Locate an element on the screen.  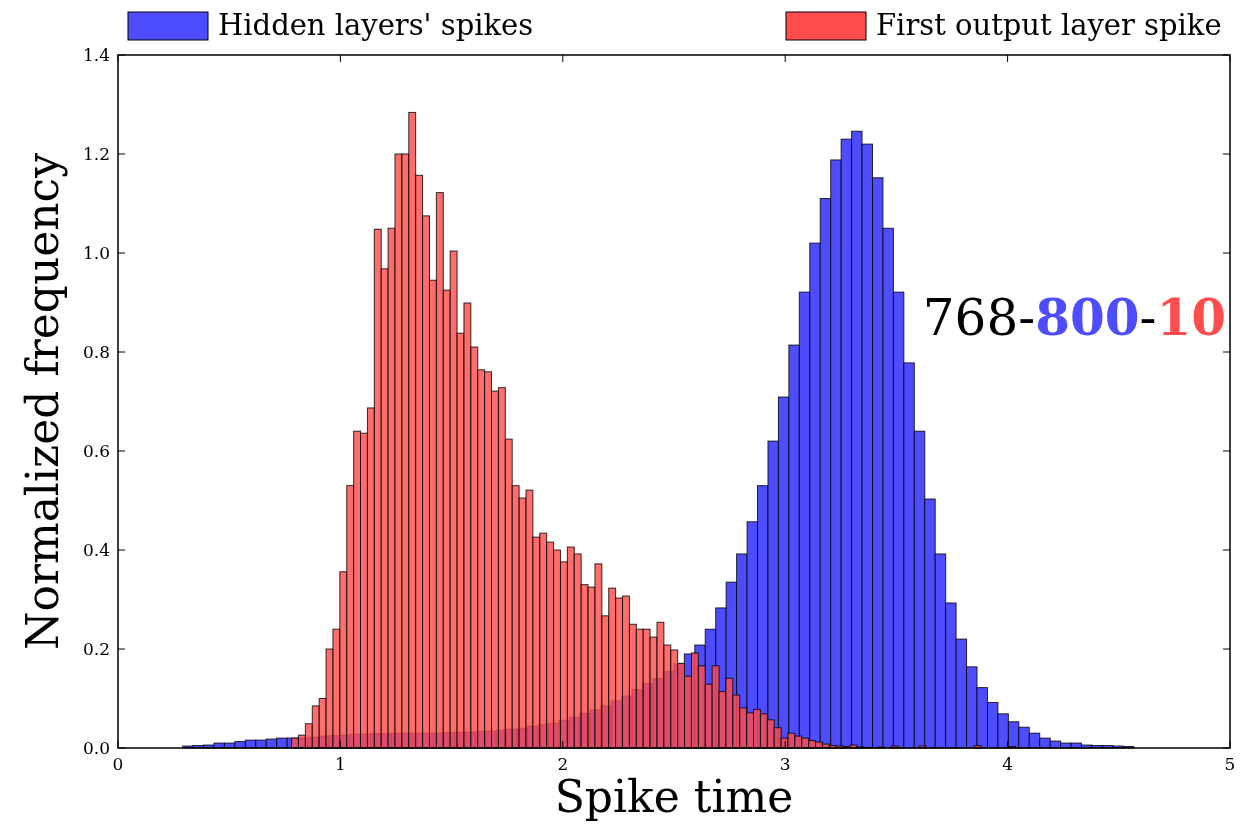
x-tick-label: 2 is located at coordinates (563, 764).